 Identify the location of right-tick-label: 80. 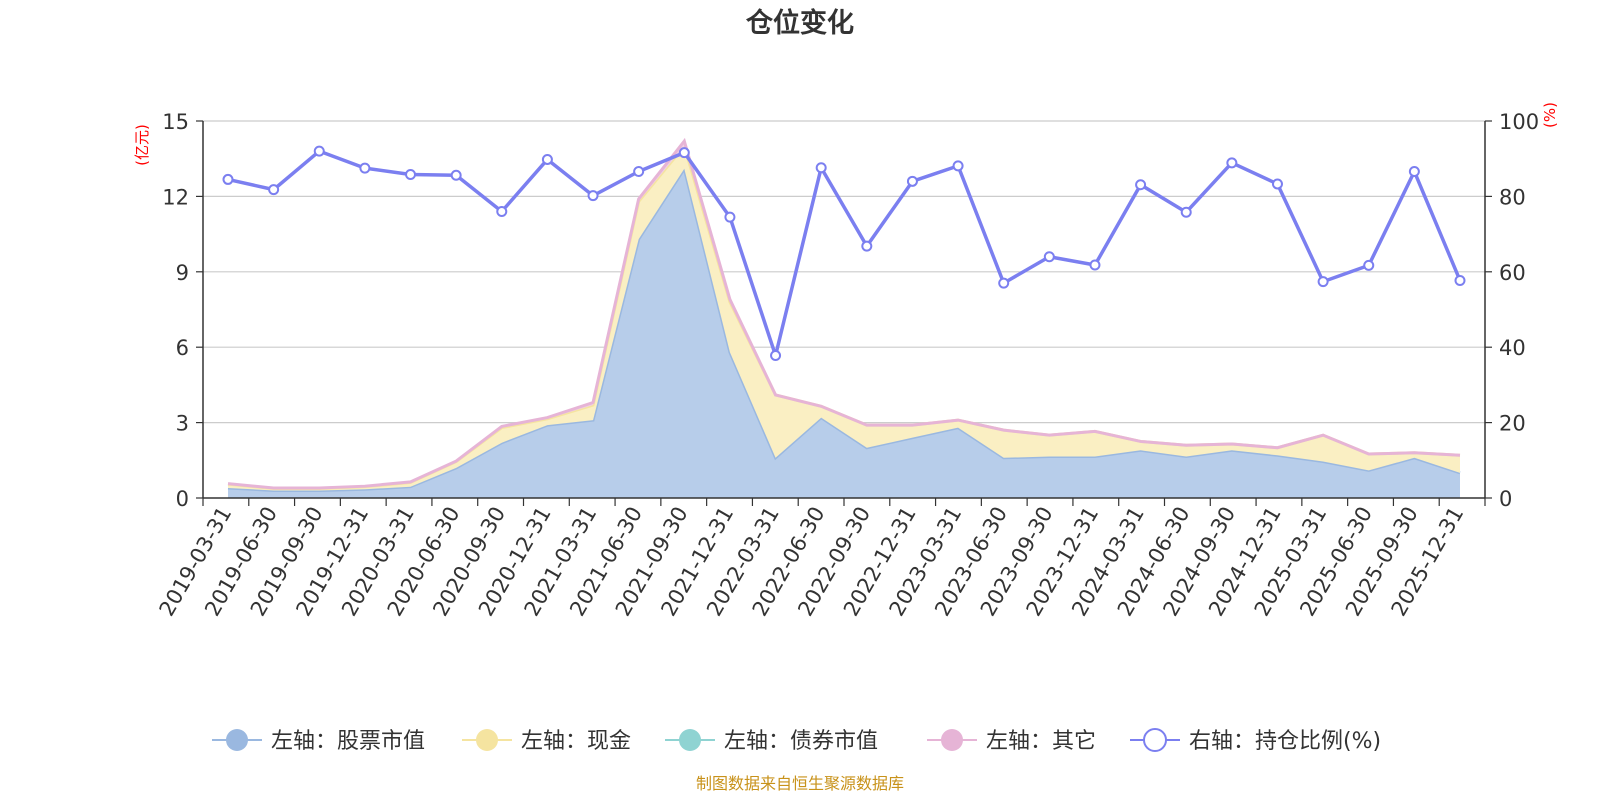
(1512, 197).